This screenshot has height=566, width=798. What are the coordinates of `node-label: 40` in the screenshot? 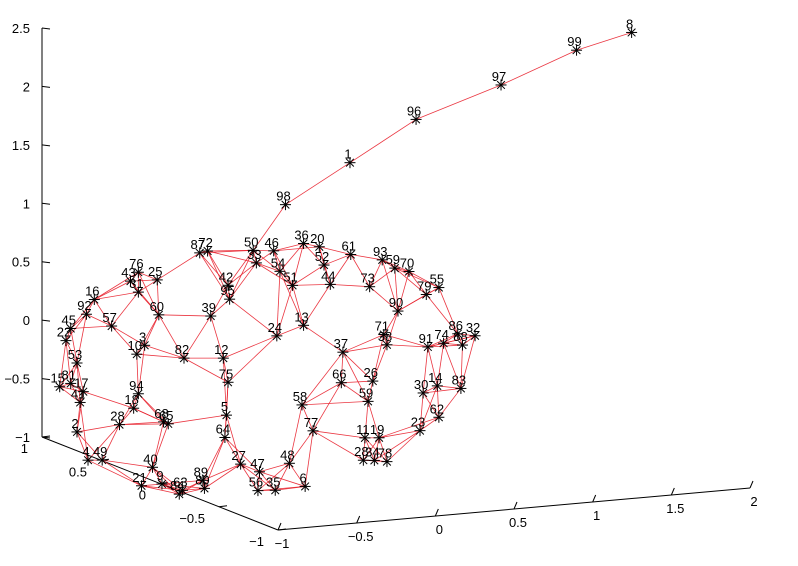 It's located at (150, 458).